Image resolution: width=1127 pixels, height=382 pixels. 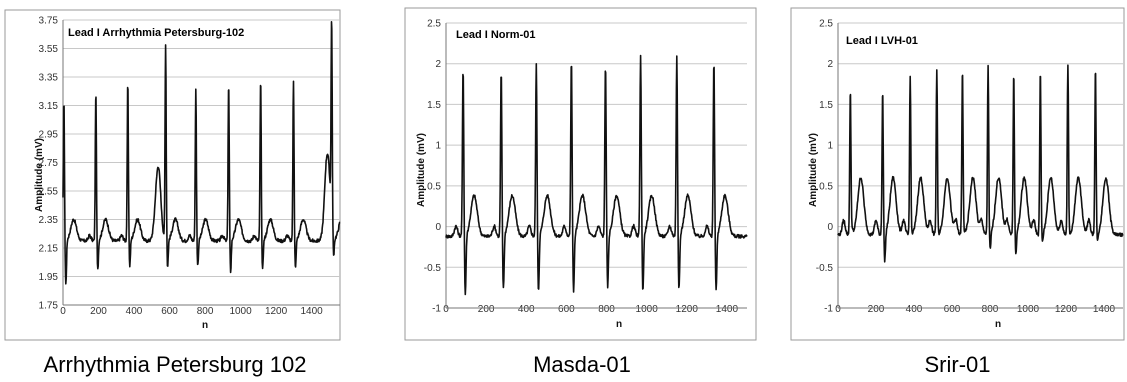 What do you see at coordinates (156, 33) in the screenshot?
I see `chart-title: Lead I Arrhythmia Petersburg-102` at bounding box center [156, 33].